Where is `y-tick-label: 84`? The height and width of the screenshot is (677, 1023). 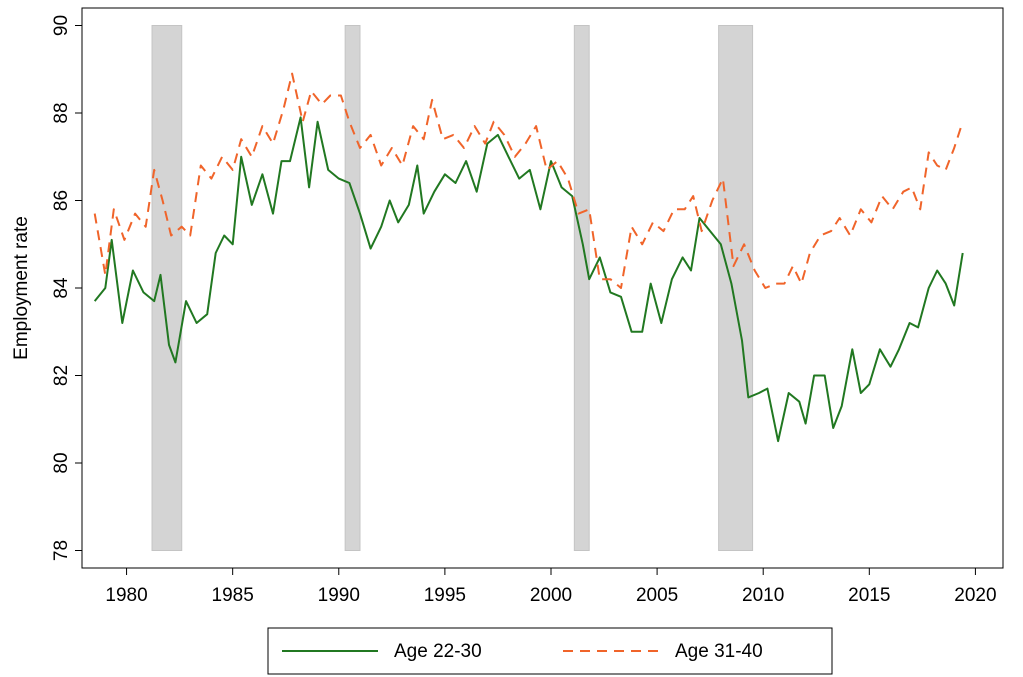 y-tick-label: 84 is located at coordinates (61, 288).